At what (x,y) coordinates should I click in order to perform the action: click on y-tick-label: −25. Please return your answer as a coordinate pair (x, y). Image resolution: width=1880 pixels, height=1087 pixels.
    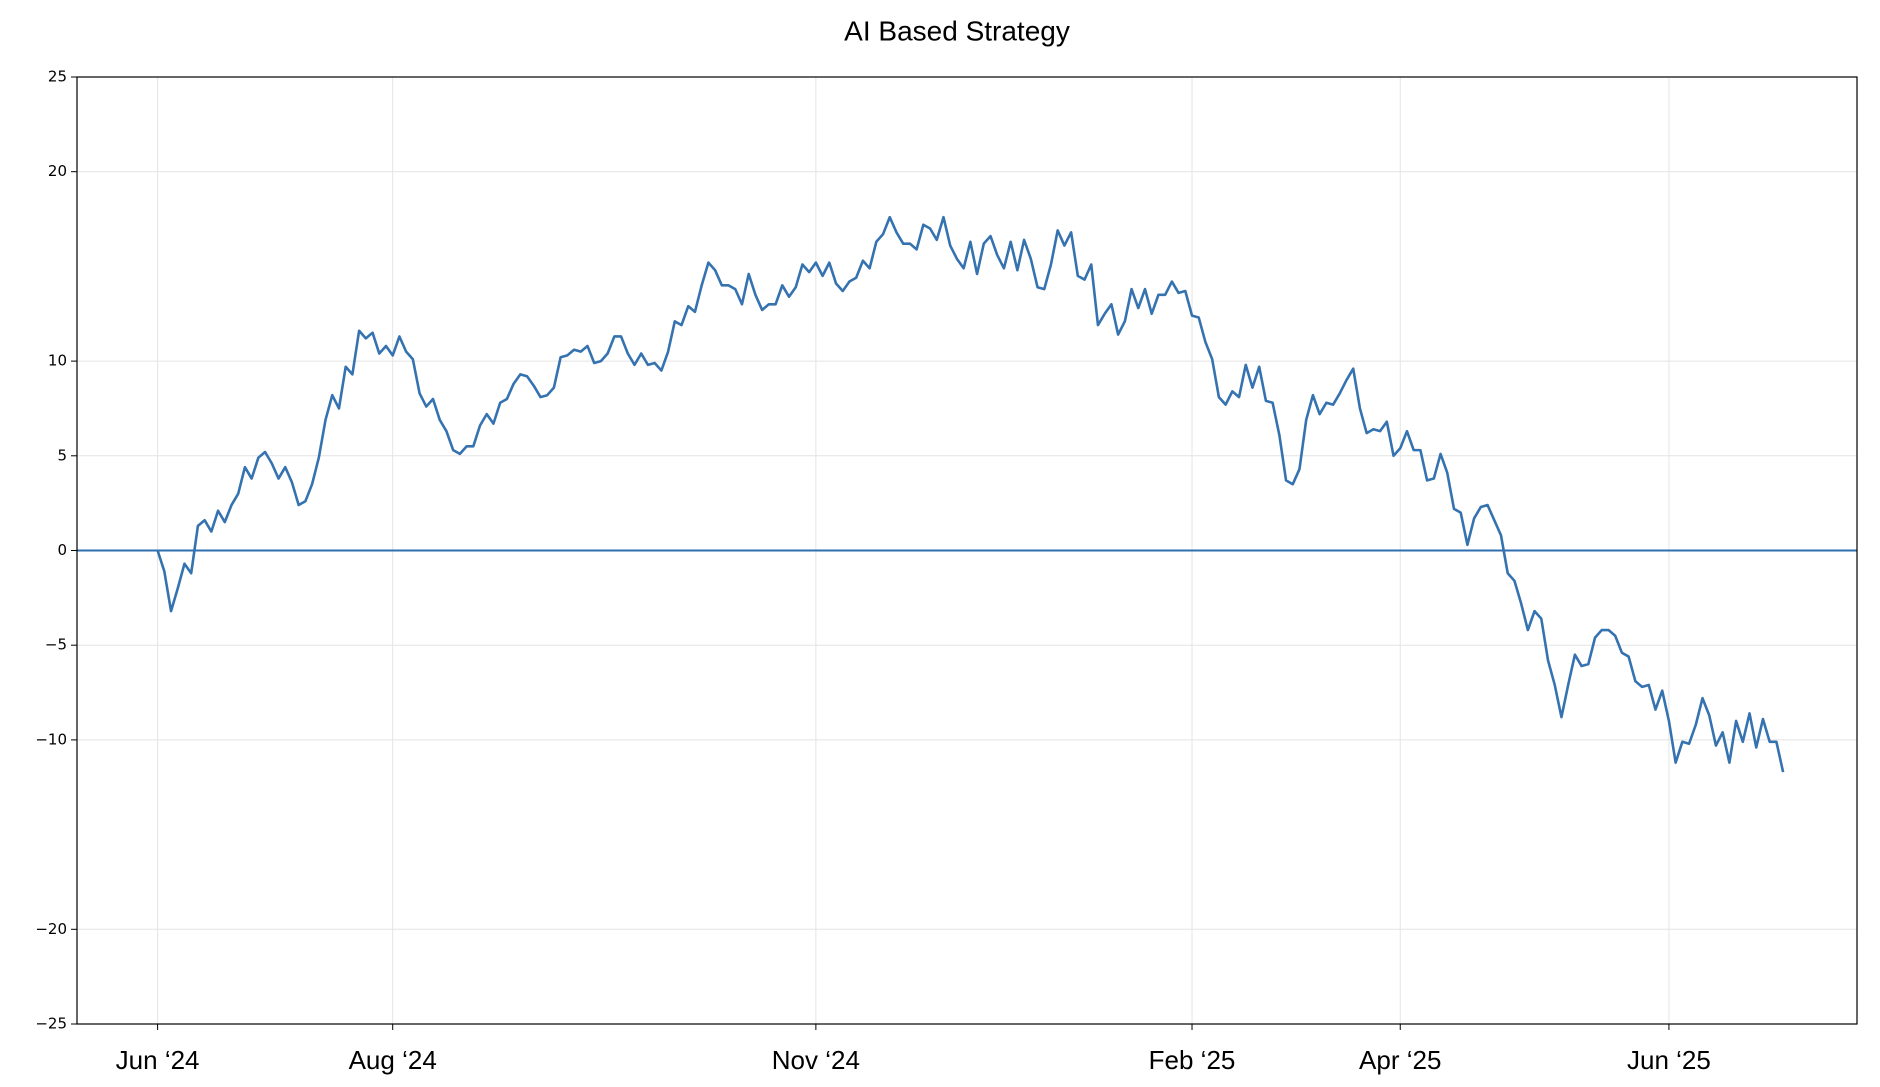
    Looking at the image, I should click on (51, 1024).